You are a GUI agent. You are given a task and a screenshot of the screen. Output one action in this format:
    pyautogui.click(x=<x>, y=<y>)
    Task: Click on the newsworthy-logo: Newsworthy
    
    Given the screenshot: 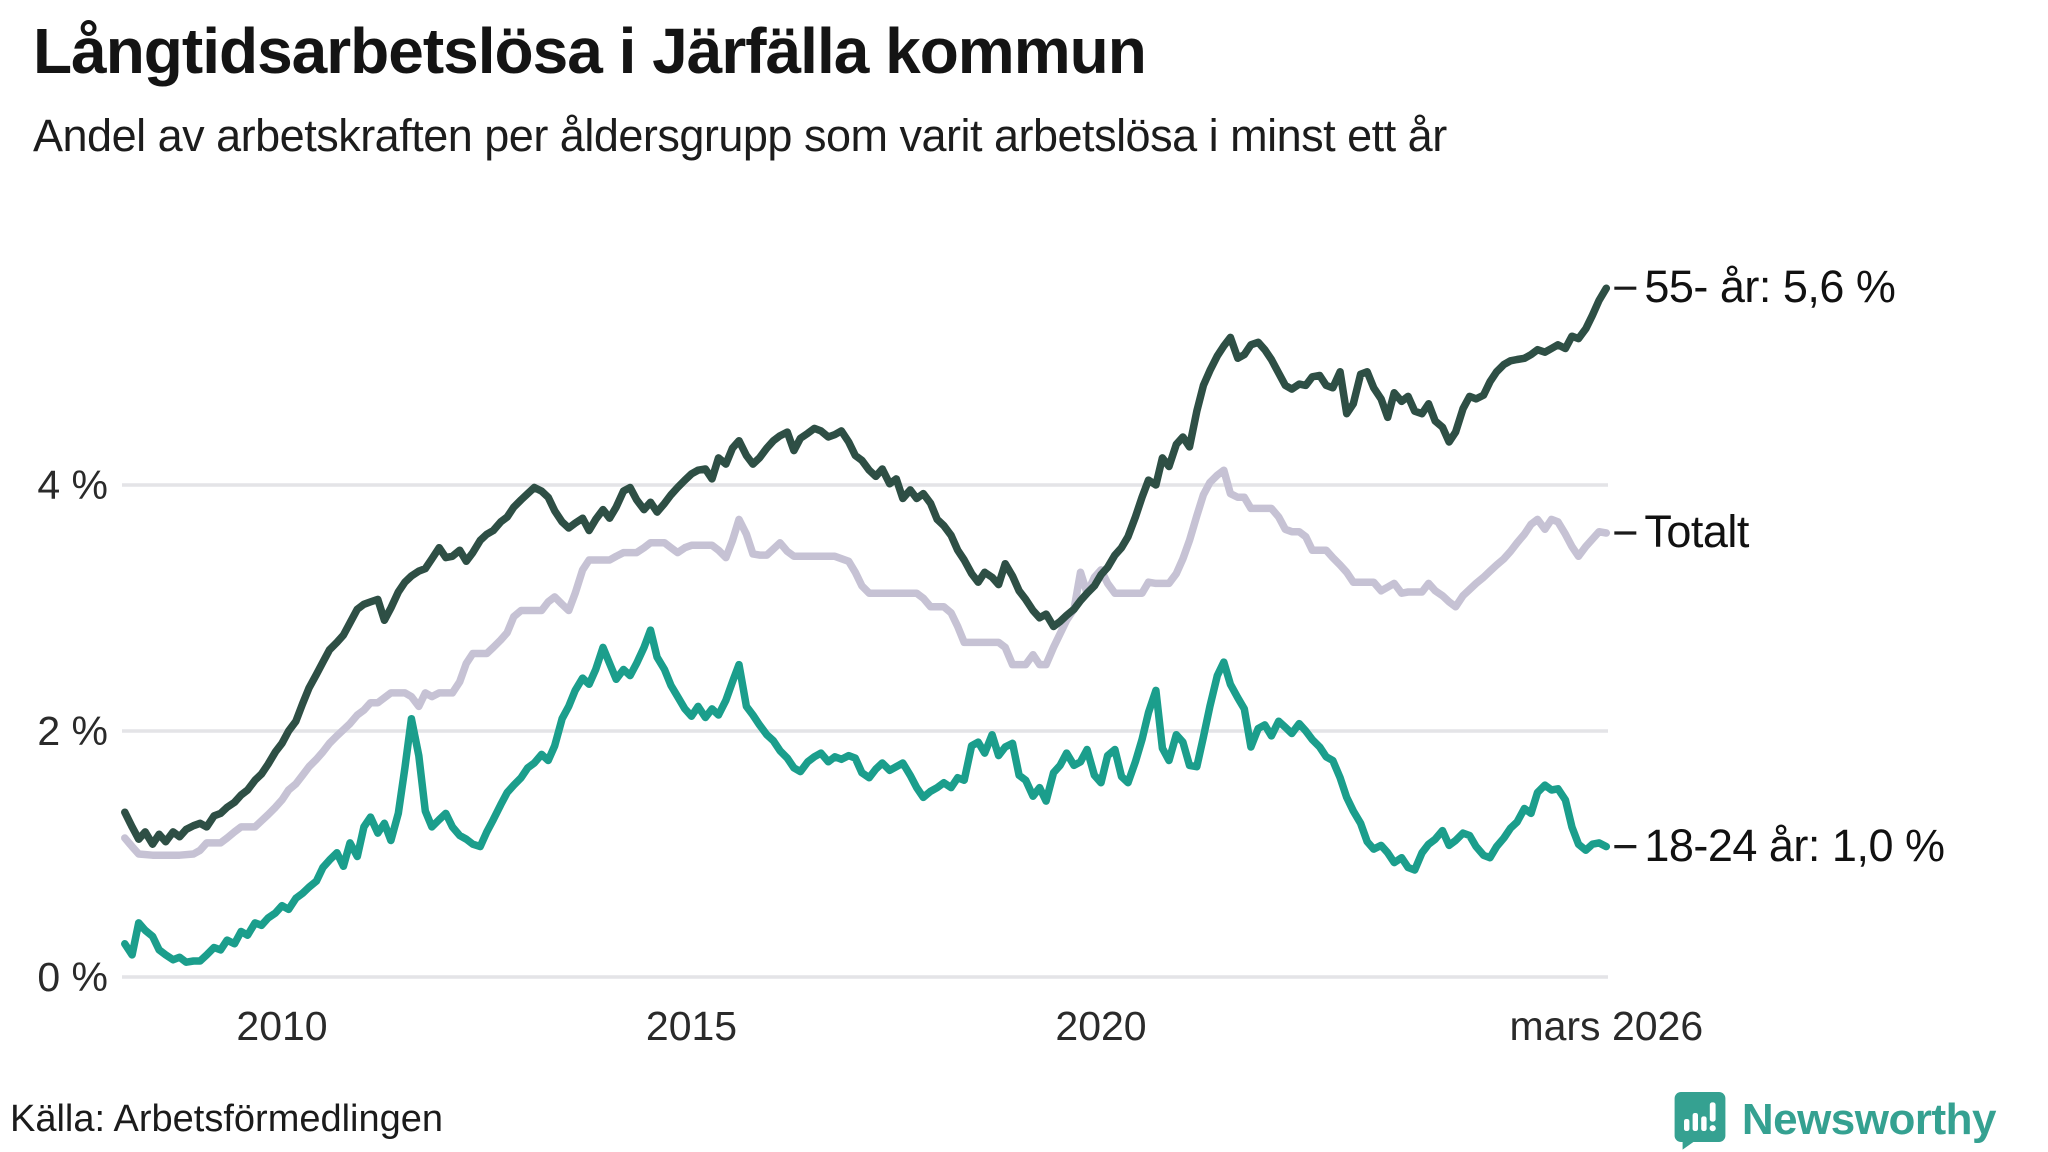 What is the action you would take?
    pyautogui.click(x=1834, y=1120)
    